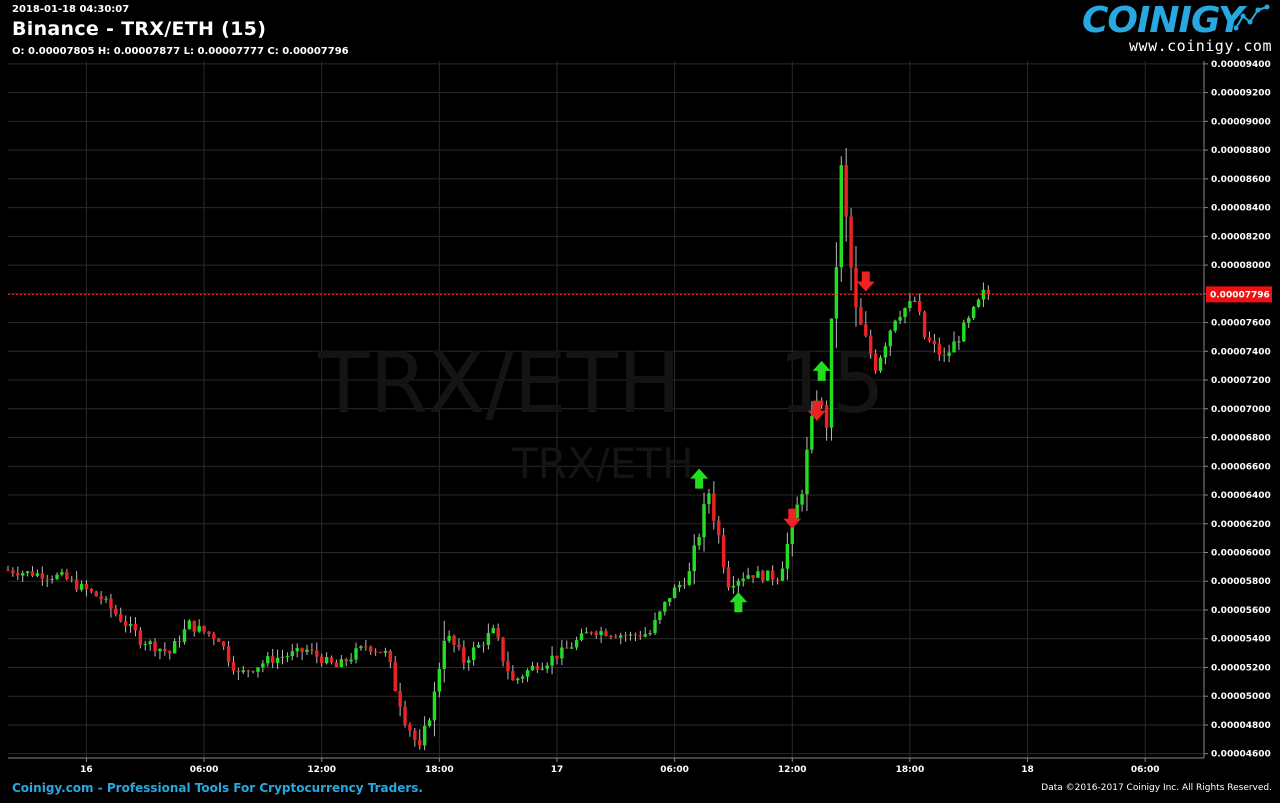 This screenshot has height=803, width=1280. Describe the element at coordinates (86, 770) in the screenshot. I see `x-tick-label: 16` at that location.